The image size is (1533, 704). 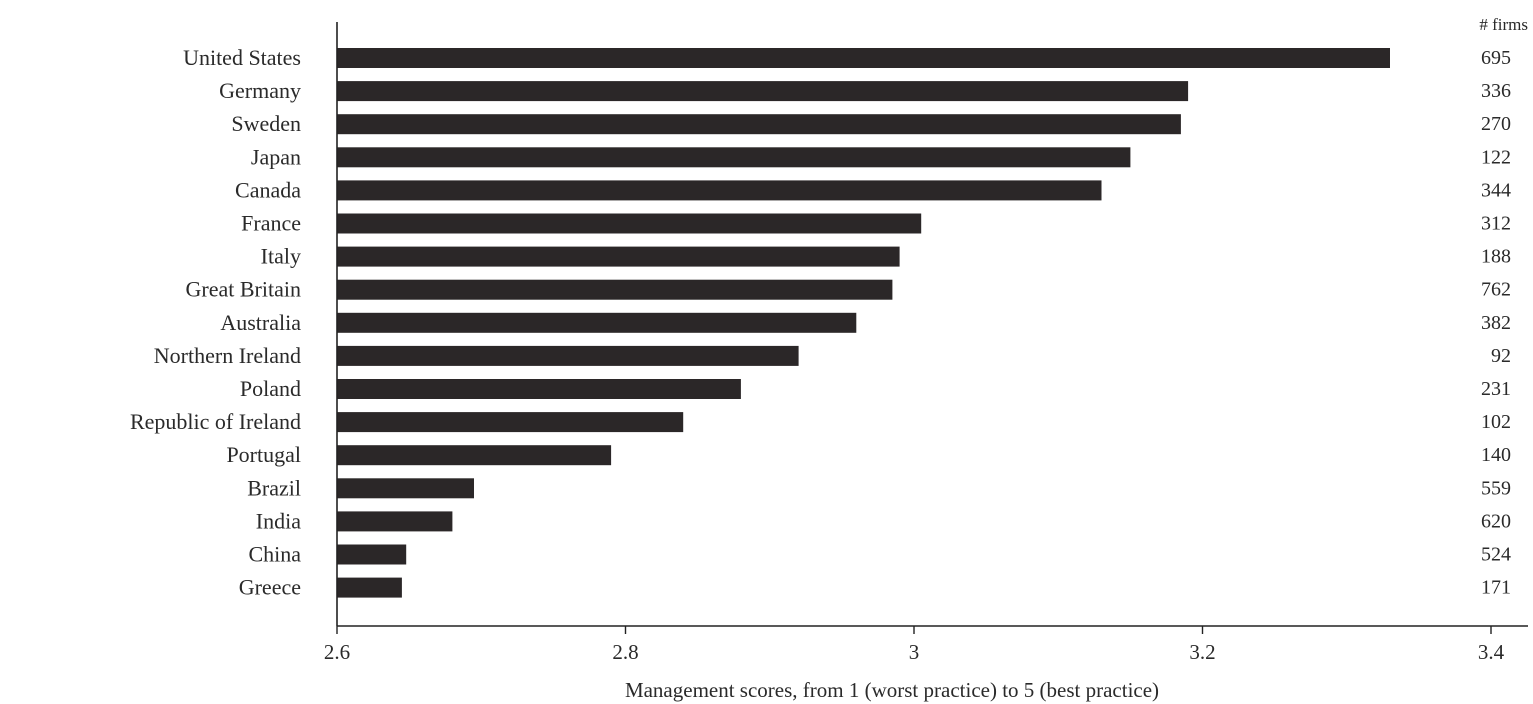 I want to click on category-label: Republic of Ireland, so click(x=215, y=421).